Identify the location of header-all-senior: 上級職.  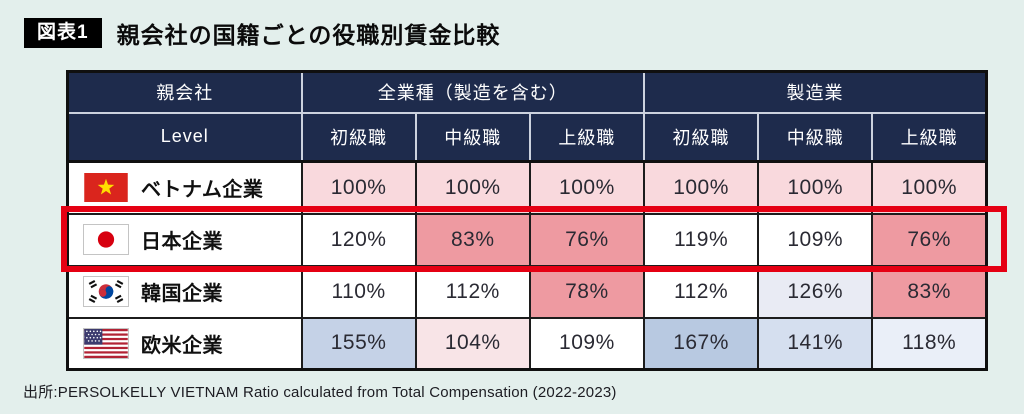
(586, 137).